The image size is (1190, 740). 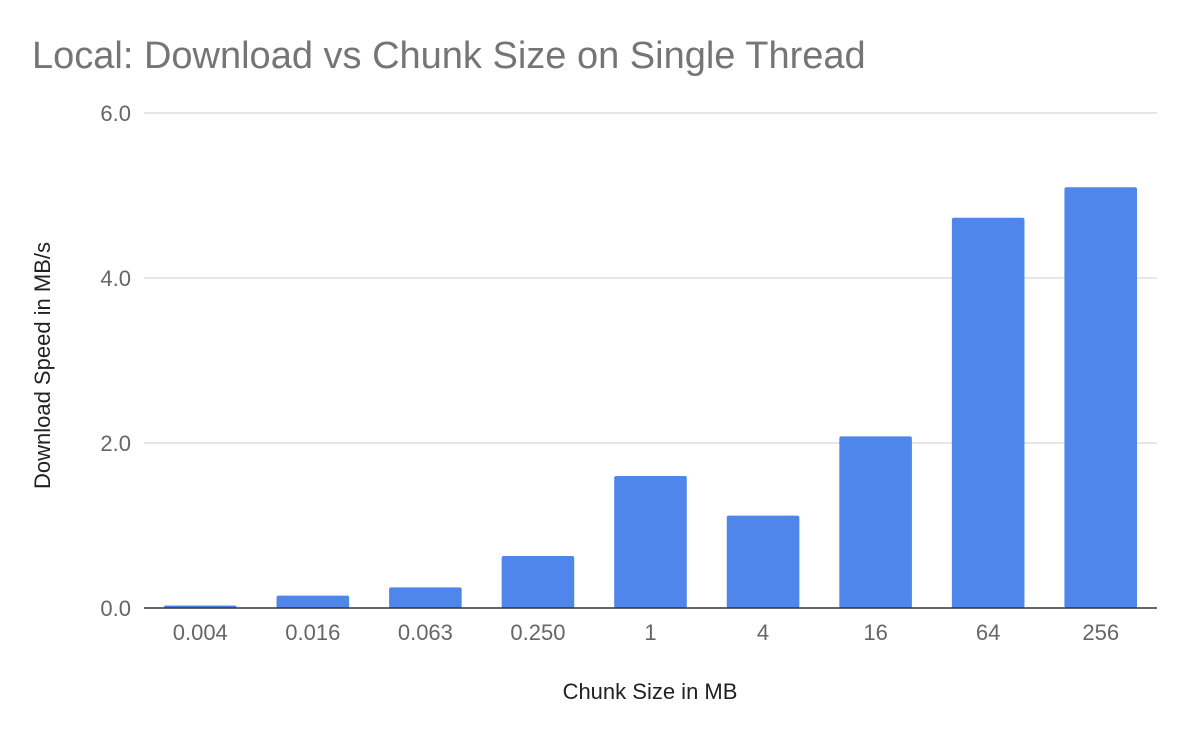 What do you see at coordinates (115, 443) in the screenshot?
I see `y-tick-label: 2.0` at bounding box center [115, 443].